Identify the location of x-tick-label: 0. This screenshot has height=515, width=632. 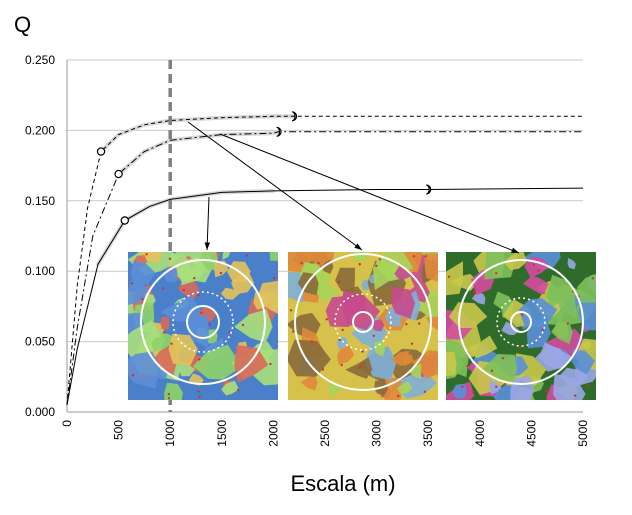
(67, 423).